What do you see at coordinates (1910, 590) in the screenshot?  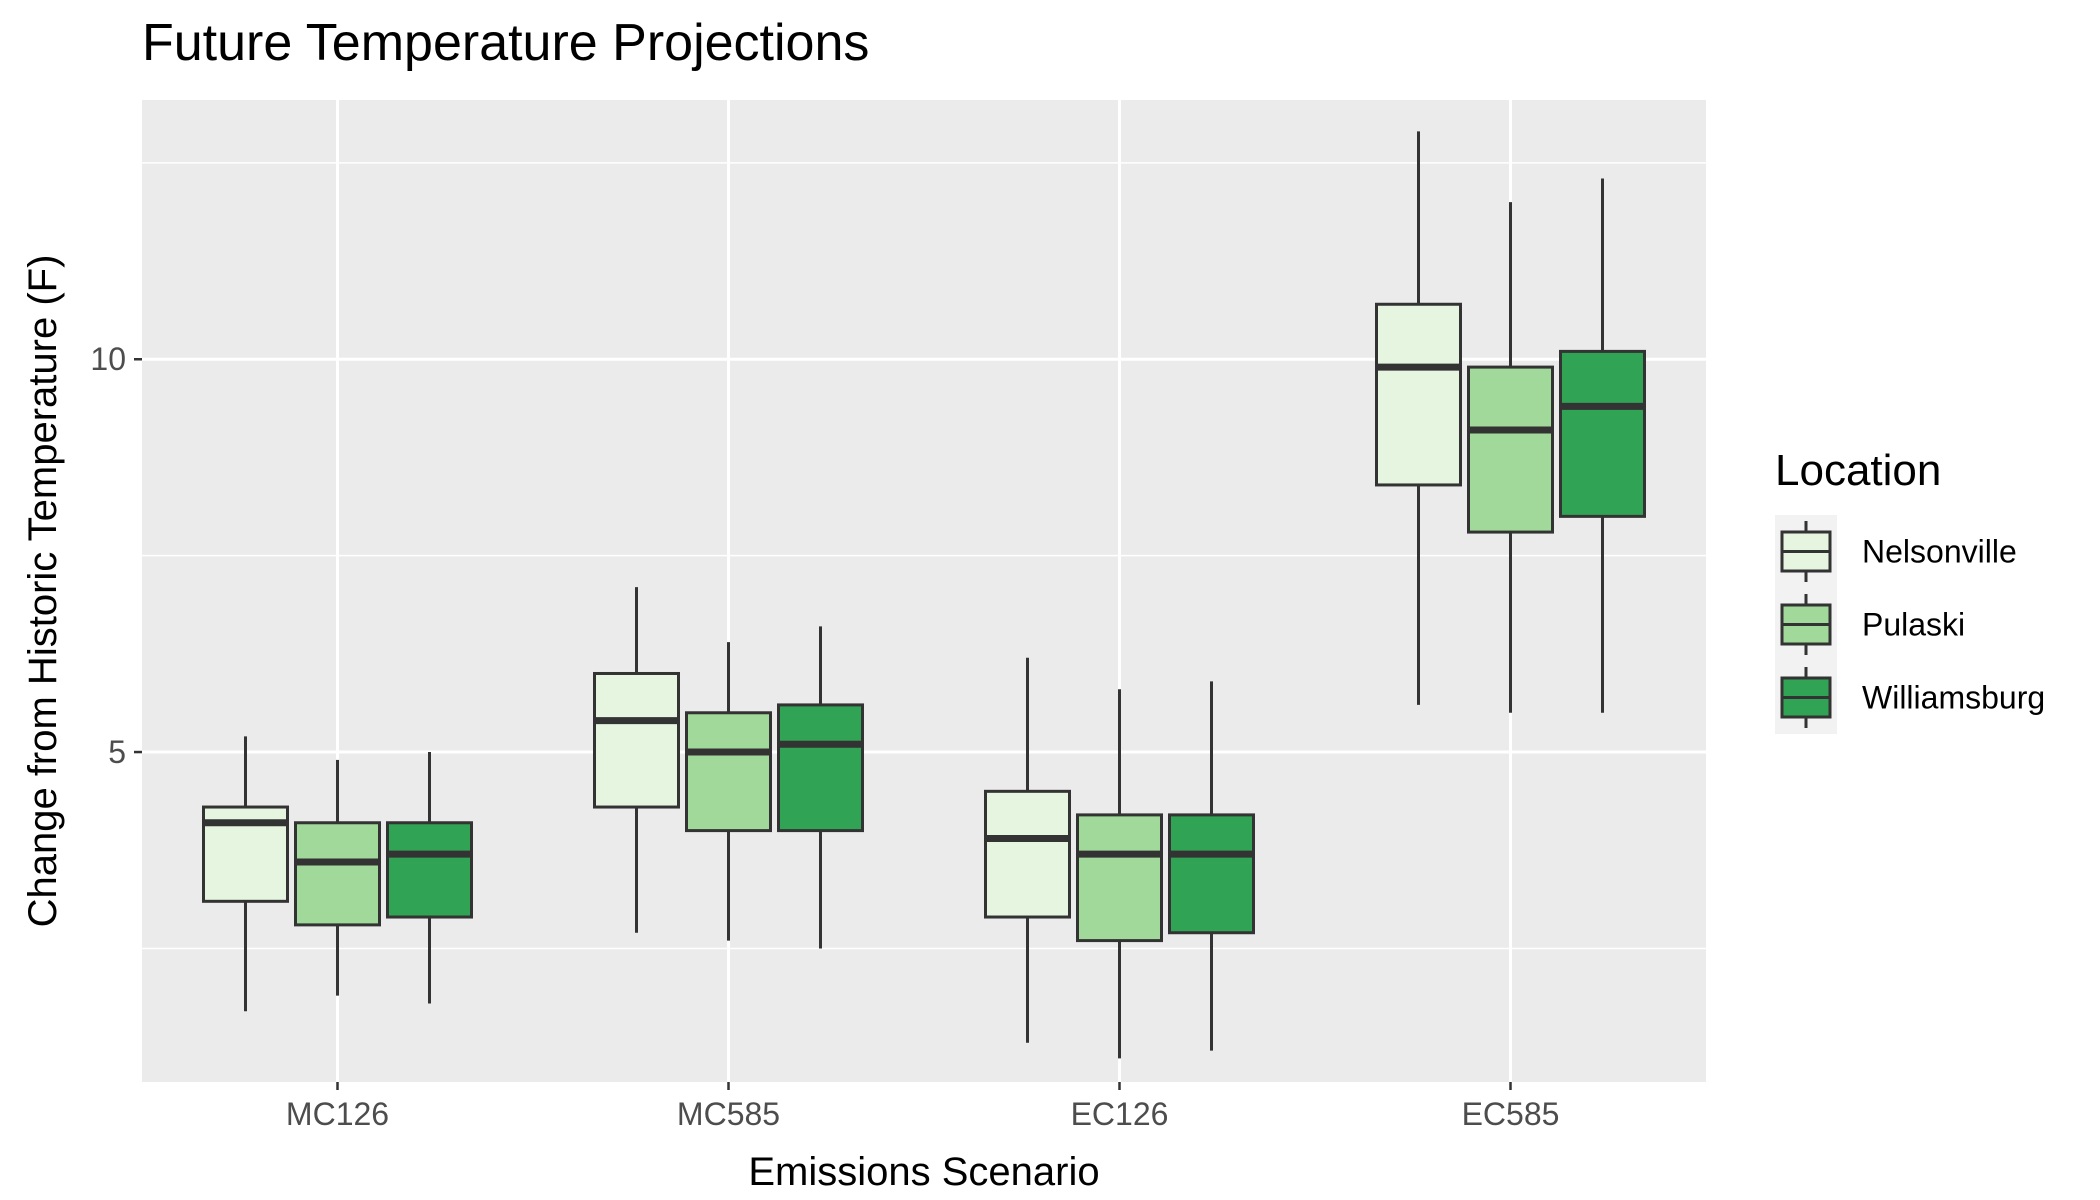 I see `legend: Location Nelsonville Pulaski Williamsburg` at bounding box center [1910, 590].